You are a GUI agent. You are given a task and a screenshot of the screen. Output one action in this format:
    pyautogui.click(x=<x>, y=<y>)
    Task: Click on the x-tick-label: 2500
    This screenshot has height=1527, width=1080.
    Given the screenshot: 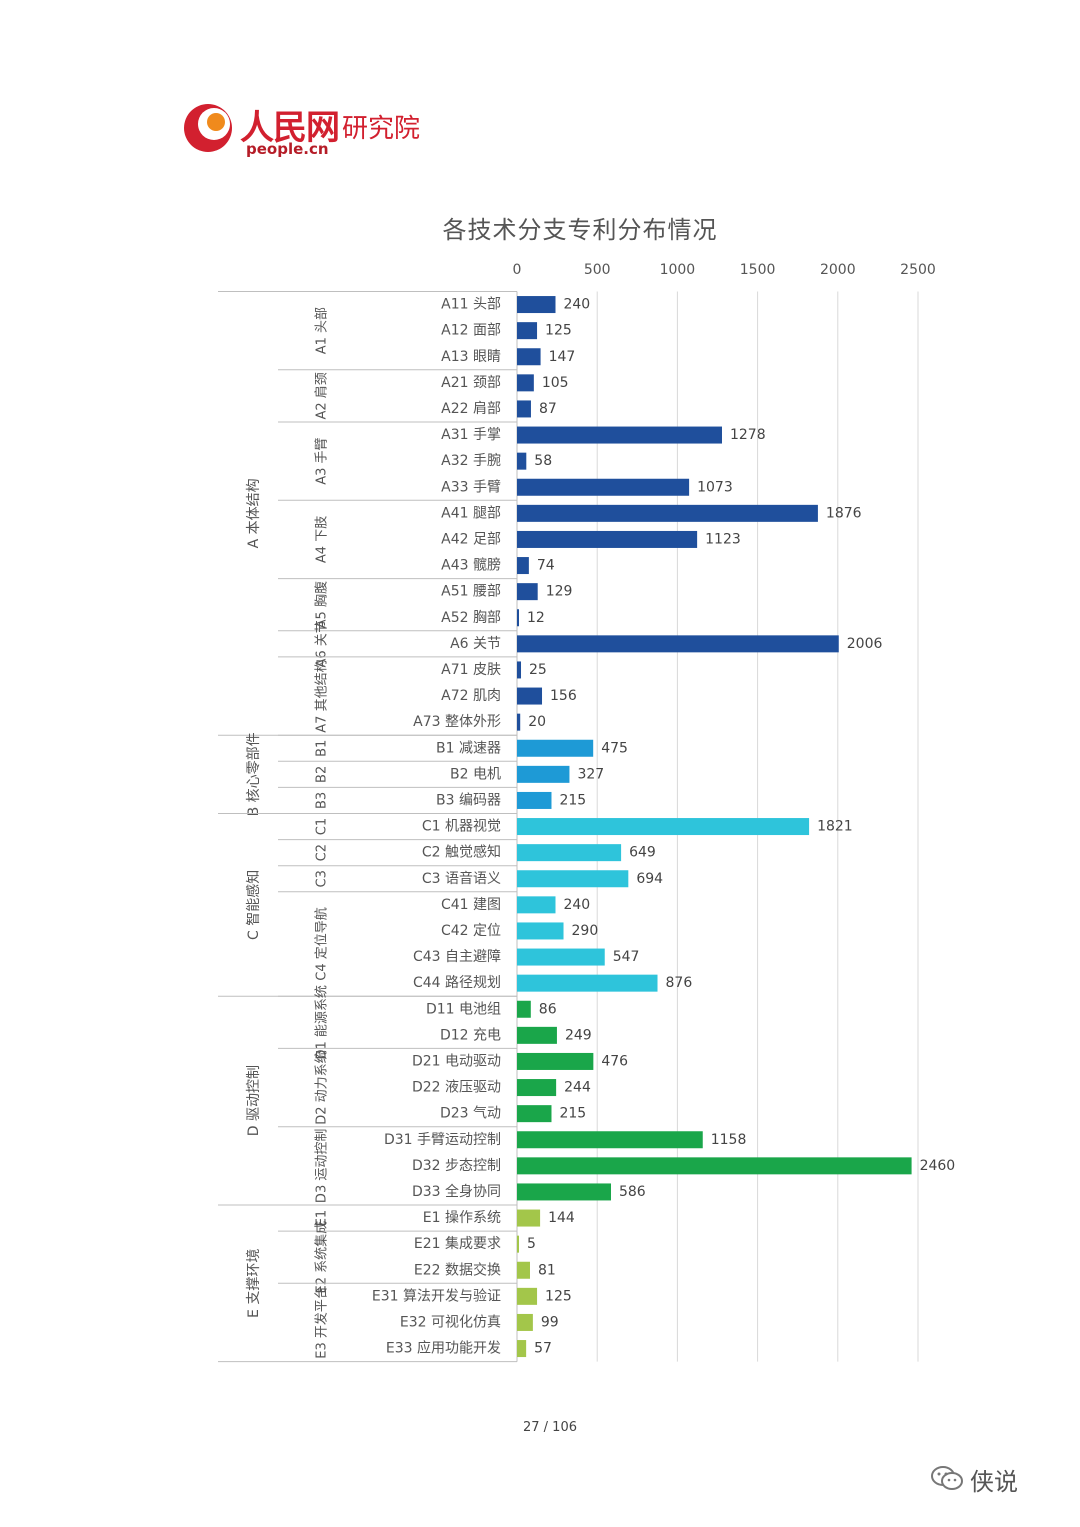 What is the action you would take?
    pyautogui.click(x=918, y=270)
    